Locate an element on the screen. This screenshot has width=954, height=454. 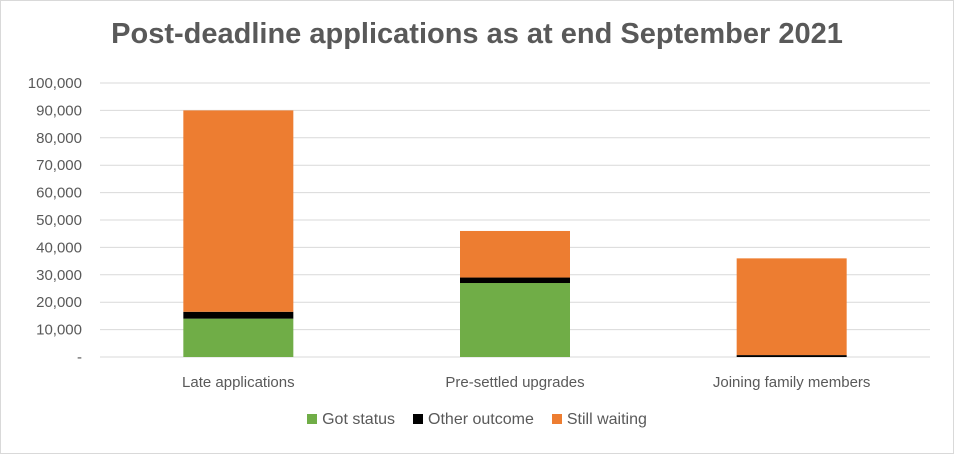
legend-label: Got status is located at coordinates (359, 419).